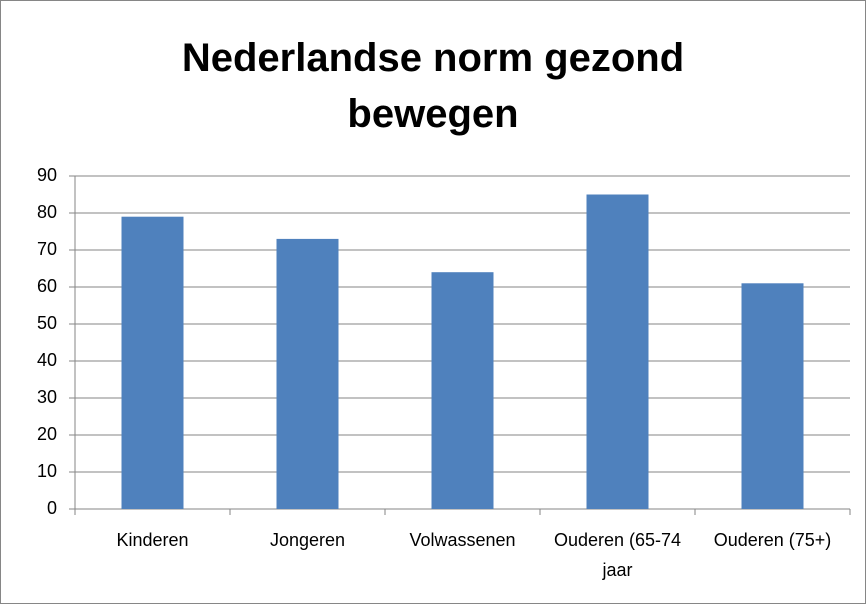 The width and height of the screenshot is (866, 604). I want to click on x-tick-label: Ouderen (75+), so click(772, 540).